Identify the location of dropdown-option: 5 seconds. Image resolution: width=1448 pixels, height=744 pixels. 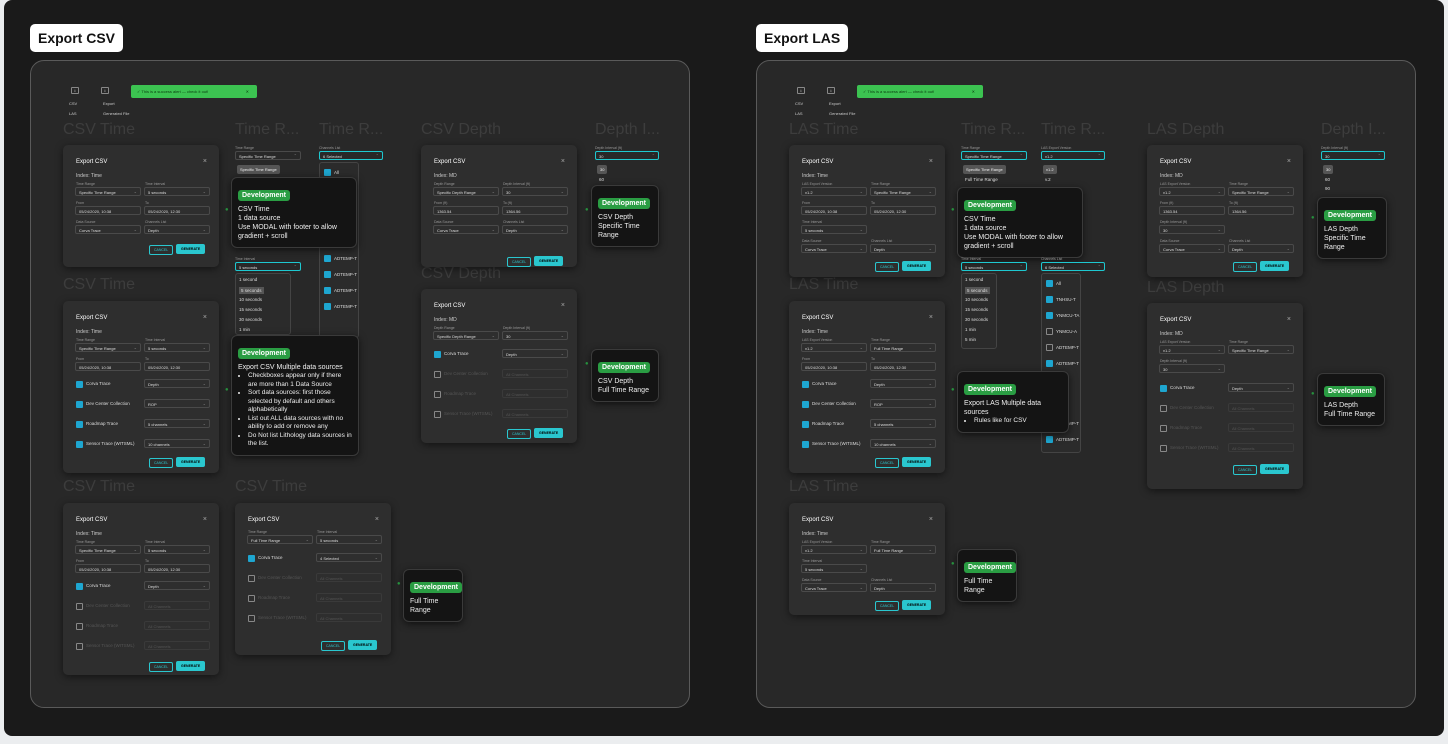
(977, 290).